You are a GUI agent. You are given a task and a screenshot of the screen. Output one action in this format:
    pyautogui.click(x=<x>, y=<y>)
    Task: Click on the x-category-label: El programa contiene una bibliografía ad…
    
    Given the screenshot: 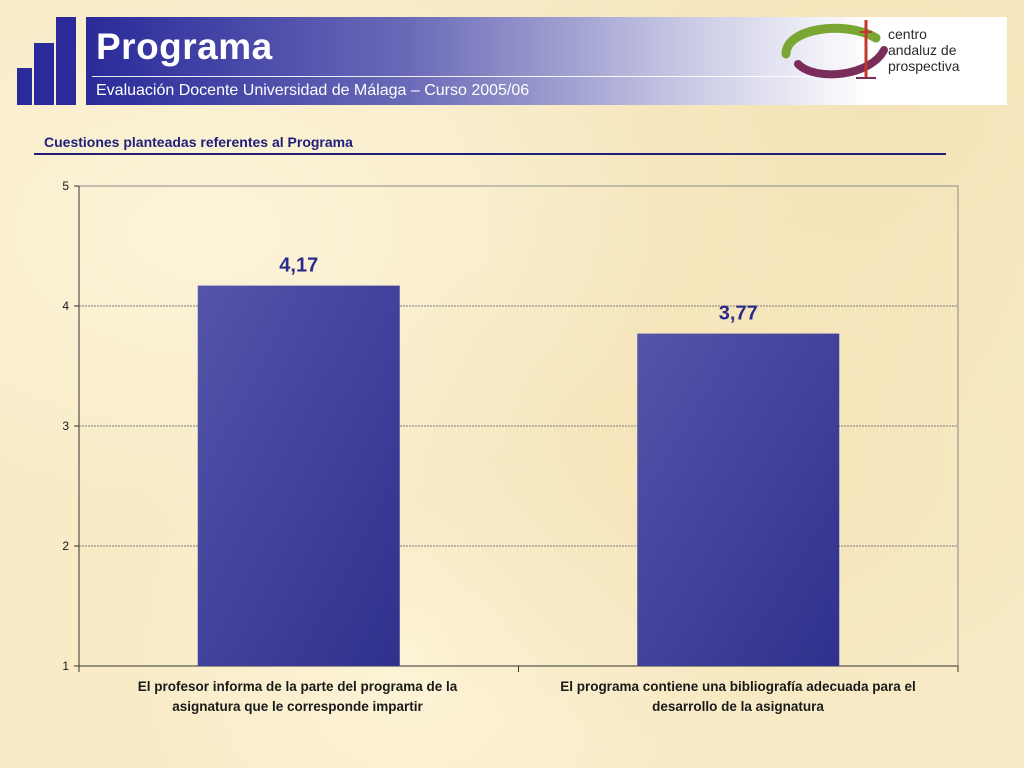 What is the action you would take?
    pyautogui.click(x=738, y=696)
    